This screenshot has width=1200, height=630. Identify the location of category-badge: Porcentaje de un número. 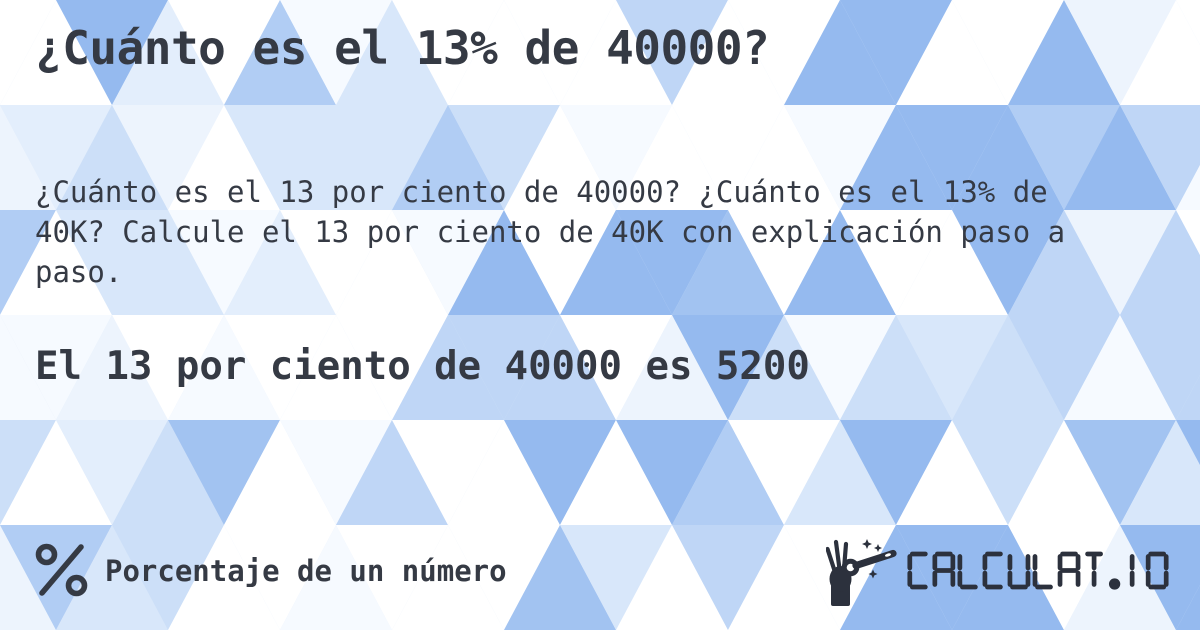
(271, 570).